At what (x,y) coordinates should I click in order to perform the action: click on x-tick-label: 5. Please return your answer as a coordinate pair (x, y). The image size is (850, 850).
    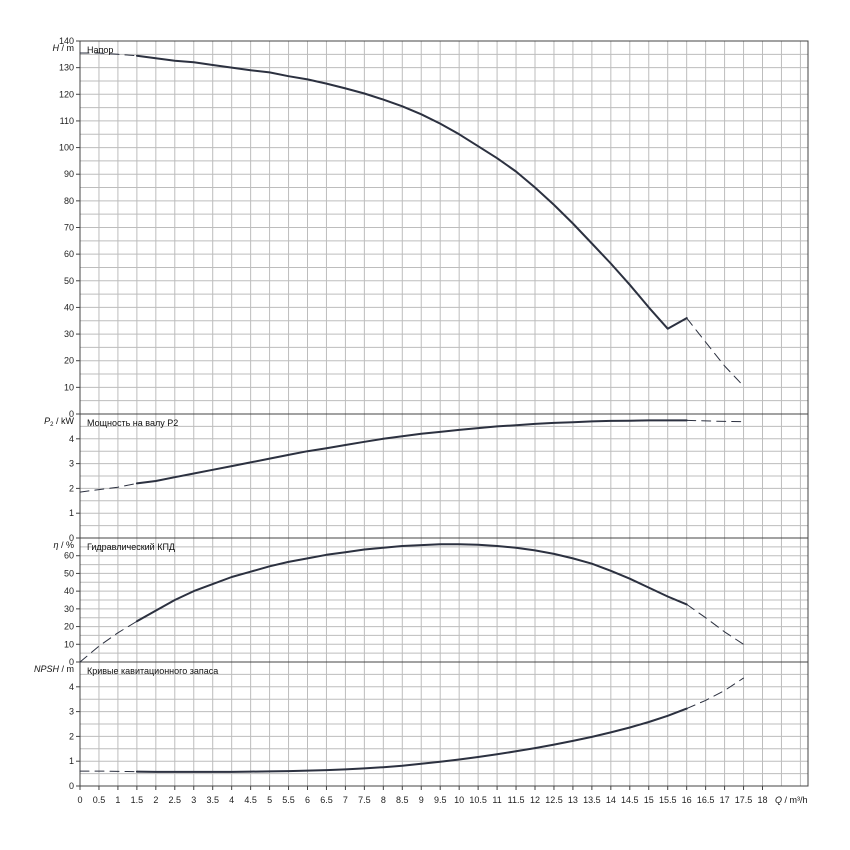
    Looking at the image, I should click on (269, 800).